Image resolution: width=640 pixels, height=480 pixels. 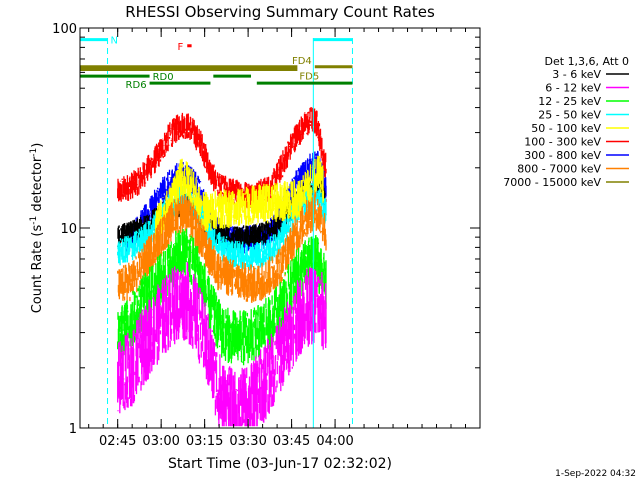 I want to click on flag-label-fd4: FD4, so click(x=302, y=61).